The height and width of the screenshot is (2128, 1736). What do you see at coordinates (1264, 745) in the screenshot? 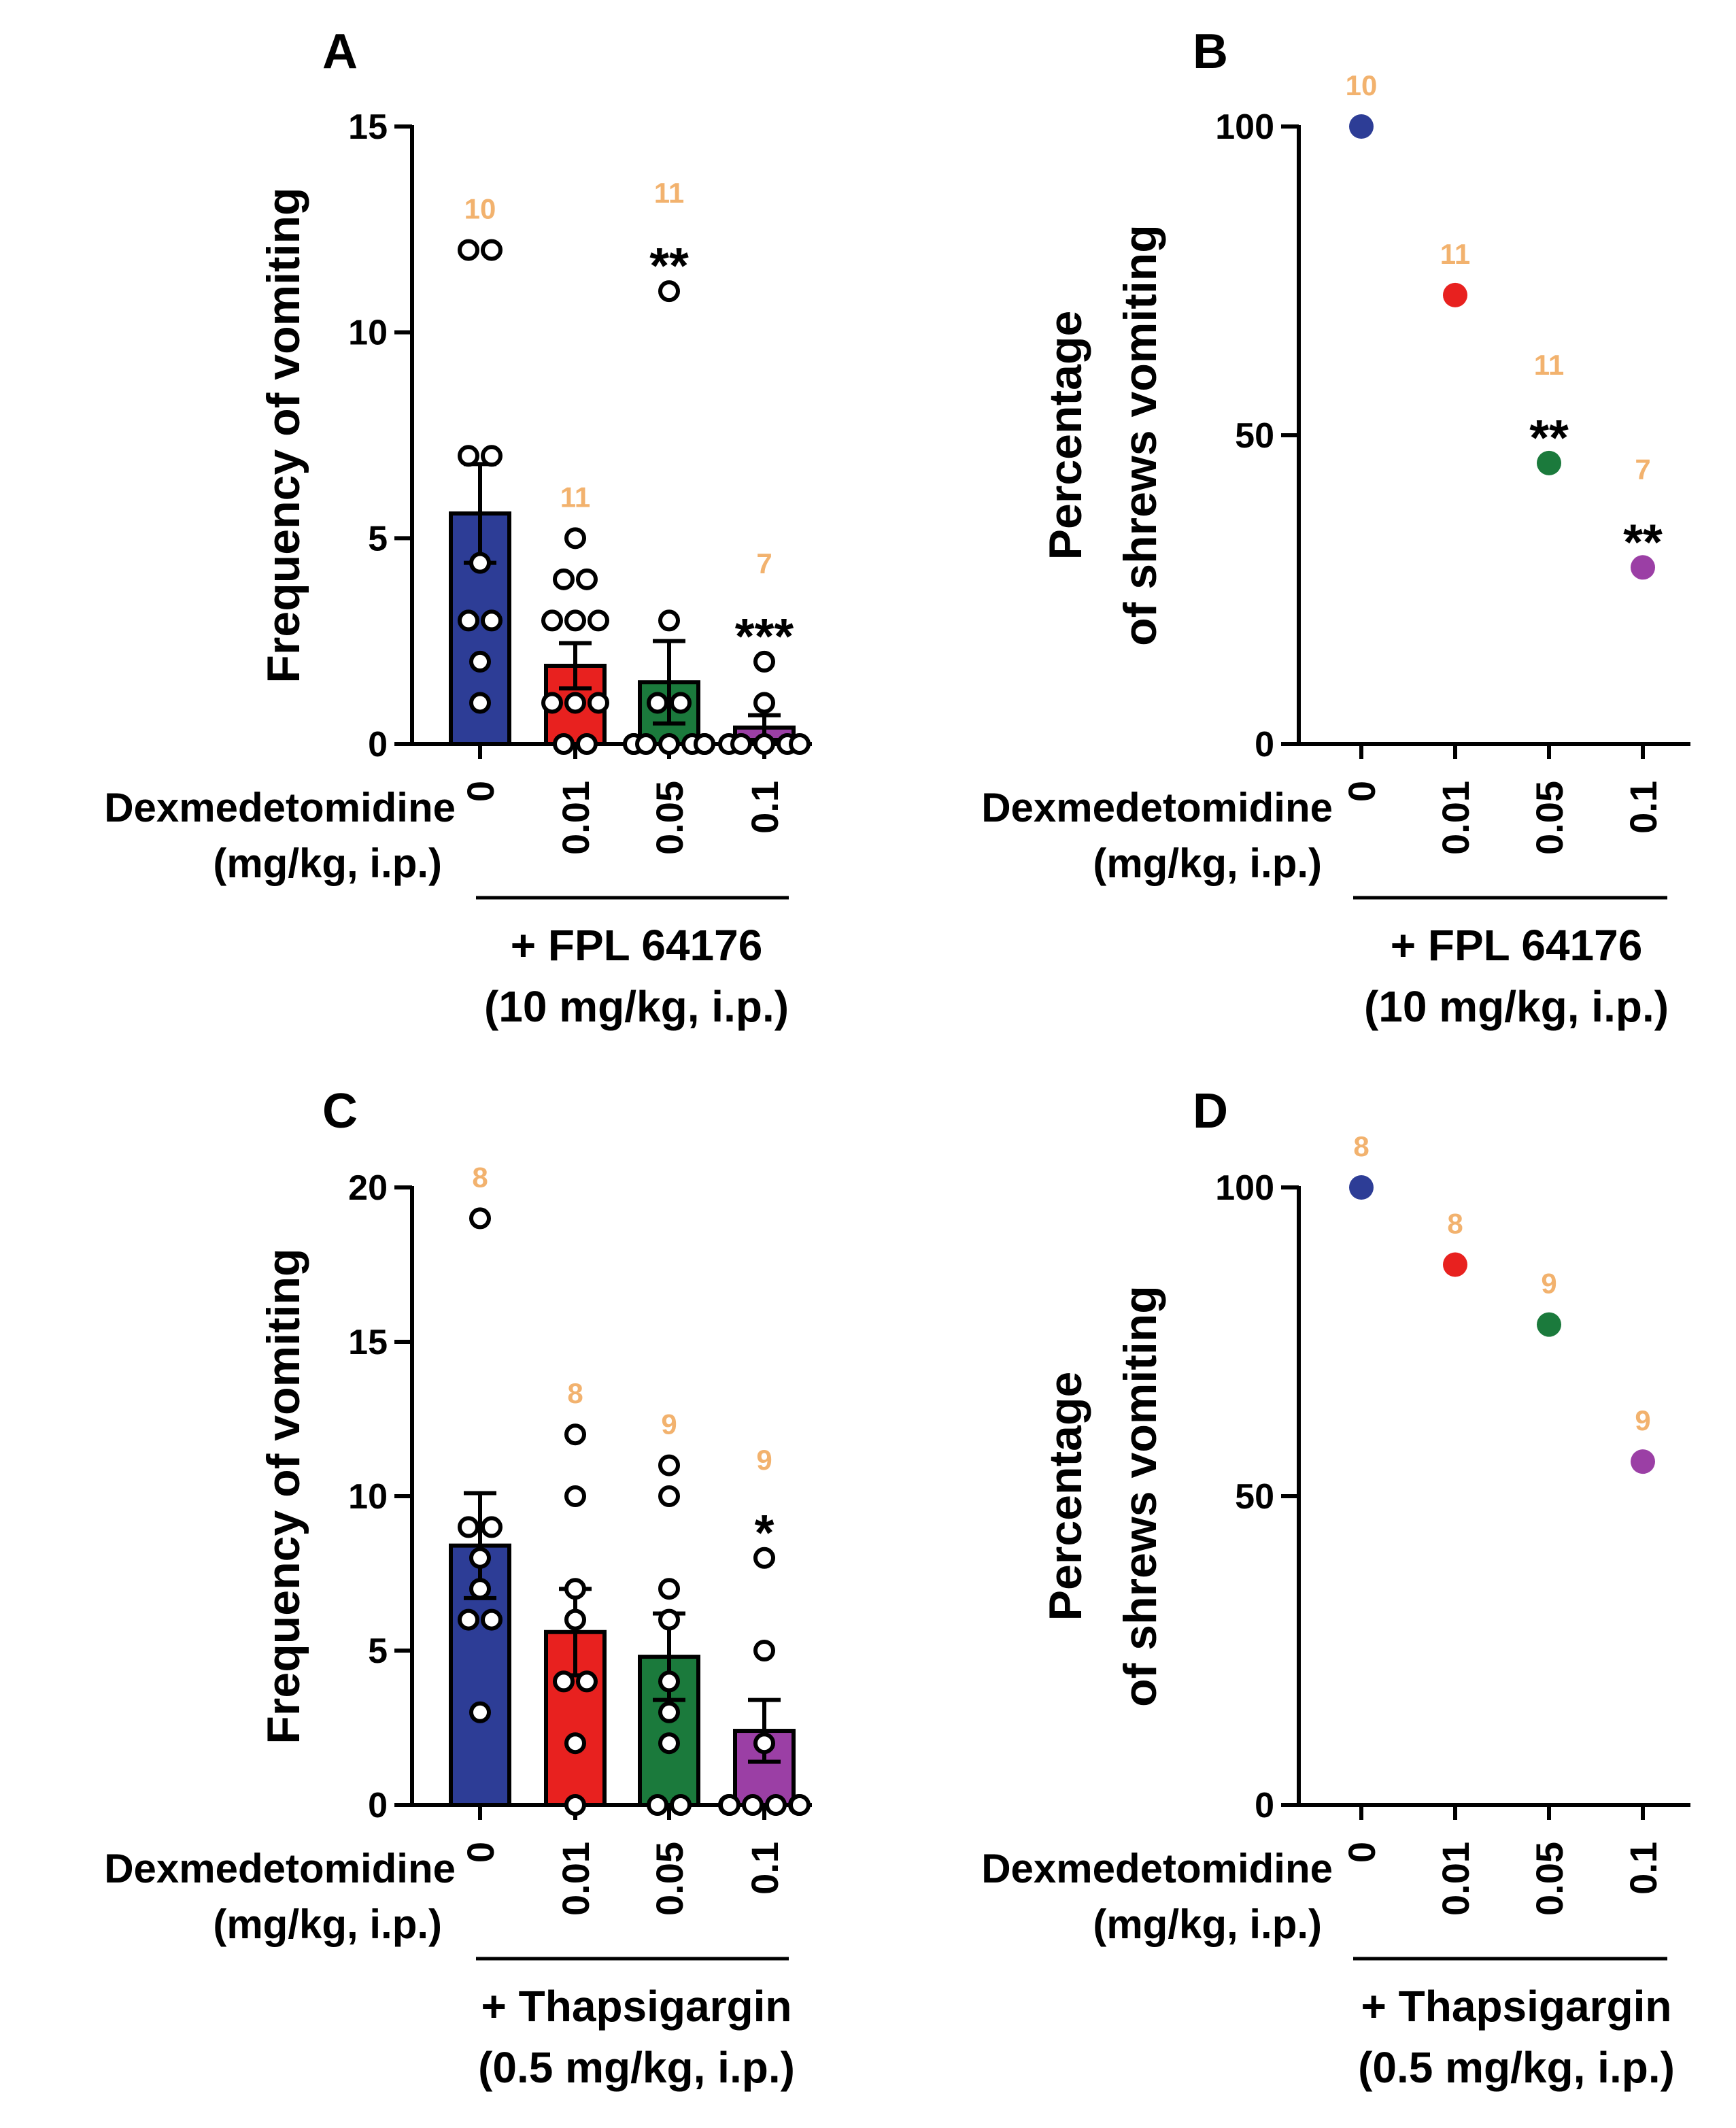
I see `y-tick-label: 0` at bounding box center [1264, 745].